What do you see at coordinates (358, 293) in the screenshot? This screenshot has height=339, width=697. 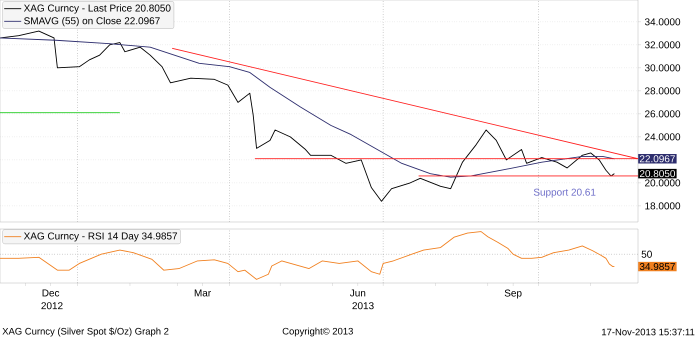 I see `x-tick-label: Jun` at bounding box center [358, 293].